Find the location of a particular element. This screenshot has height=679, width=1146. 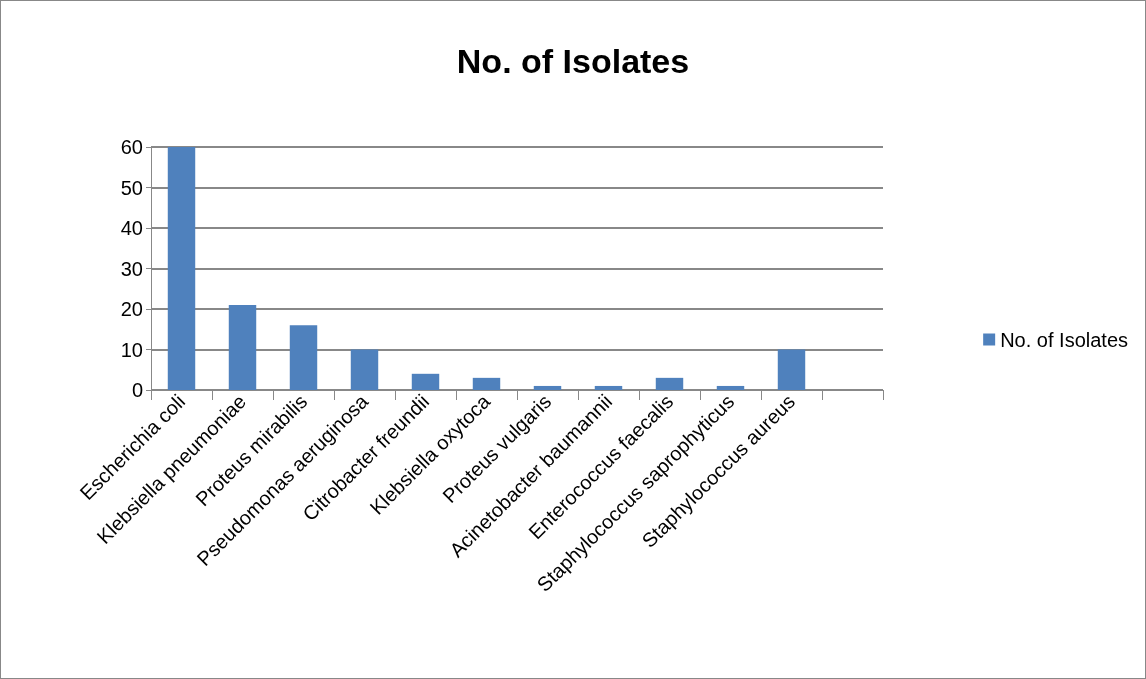

y-tick-label: 40 is located at coordinates (131, 228).